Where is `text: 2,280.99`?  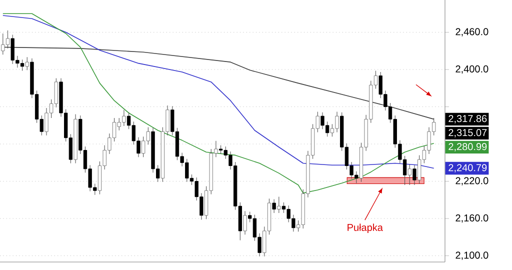 text: 2,280.99 is located at coordinates (467, 147).